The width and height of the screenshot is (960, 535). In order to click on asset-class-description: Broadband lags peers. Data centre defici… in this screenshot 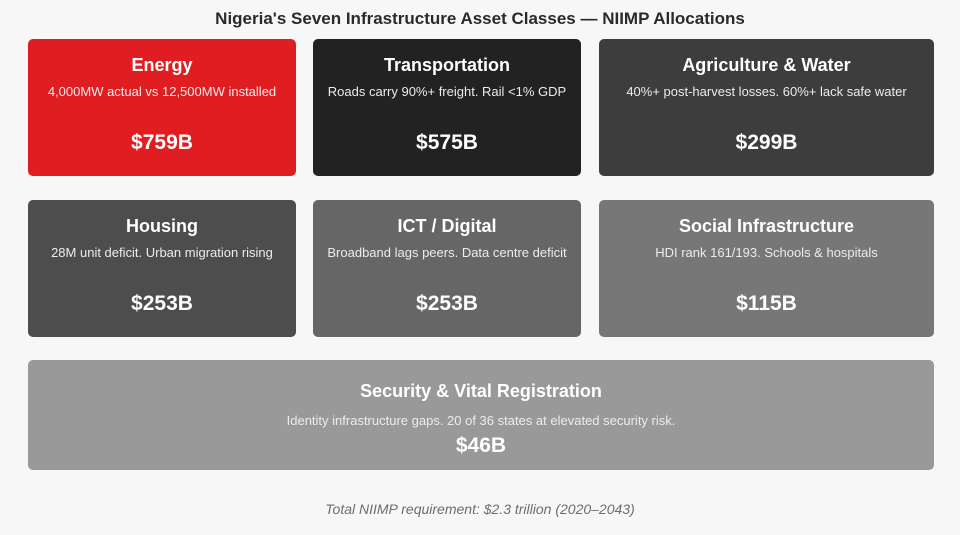, I will do `click(447, 252)`.